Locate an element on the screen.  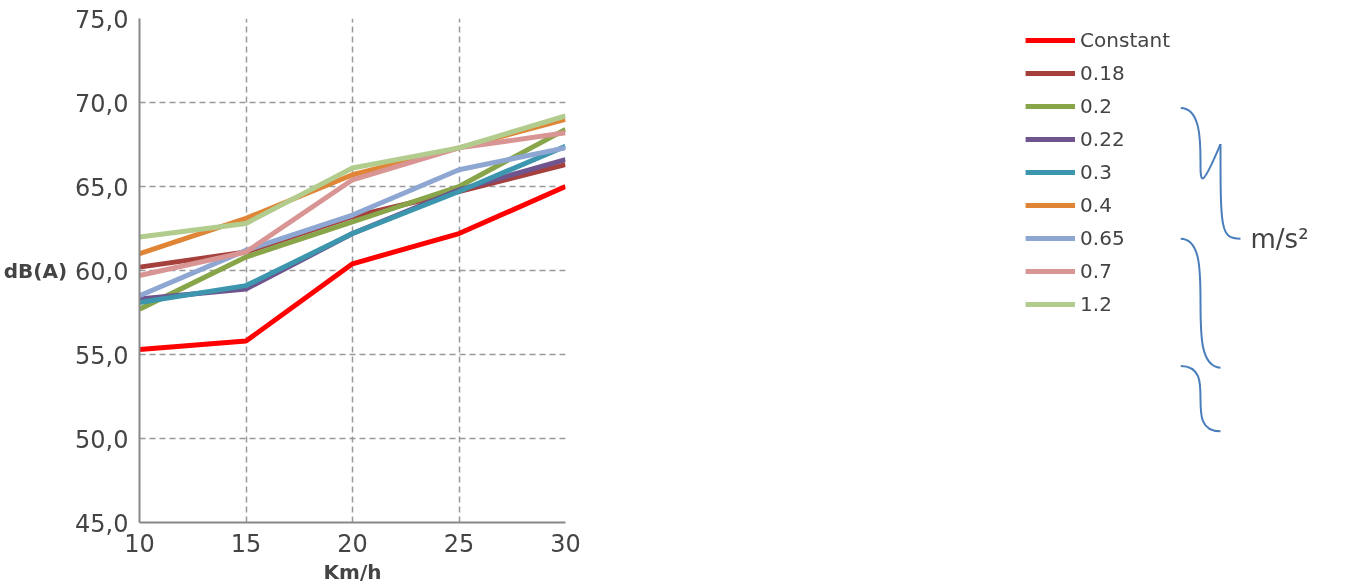
legend-label: 1.2 is located at coordinates (1096, 304).